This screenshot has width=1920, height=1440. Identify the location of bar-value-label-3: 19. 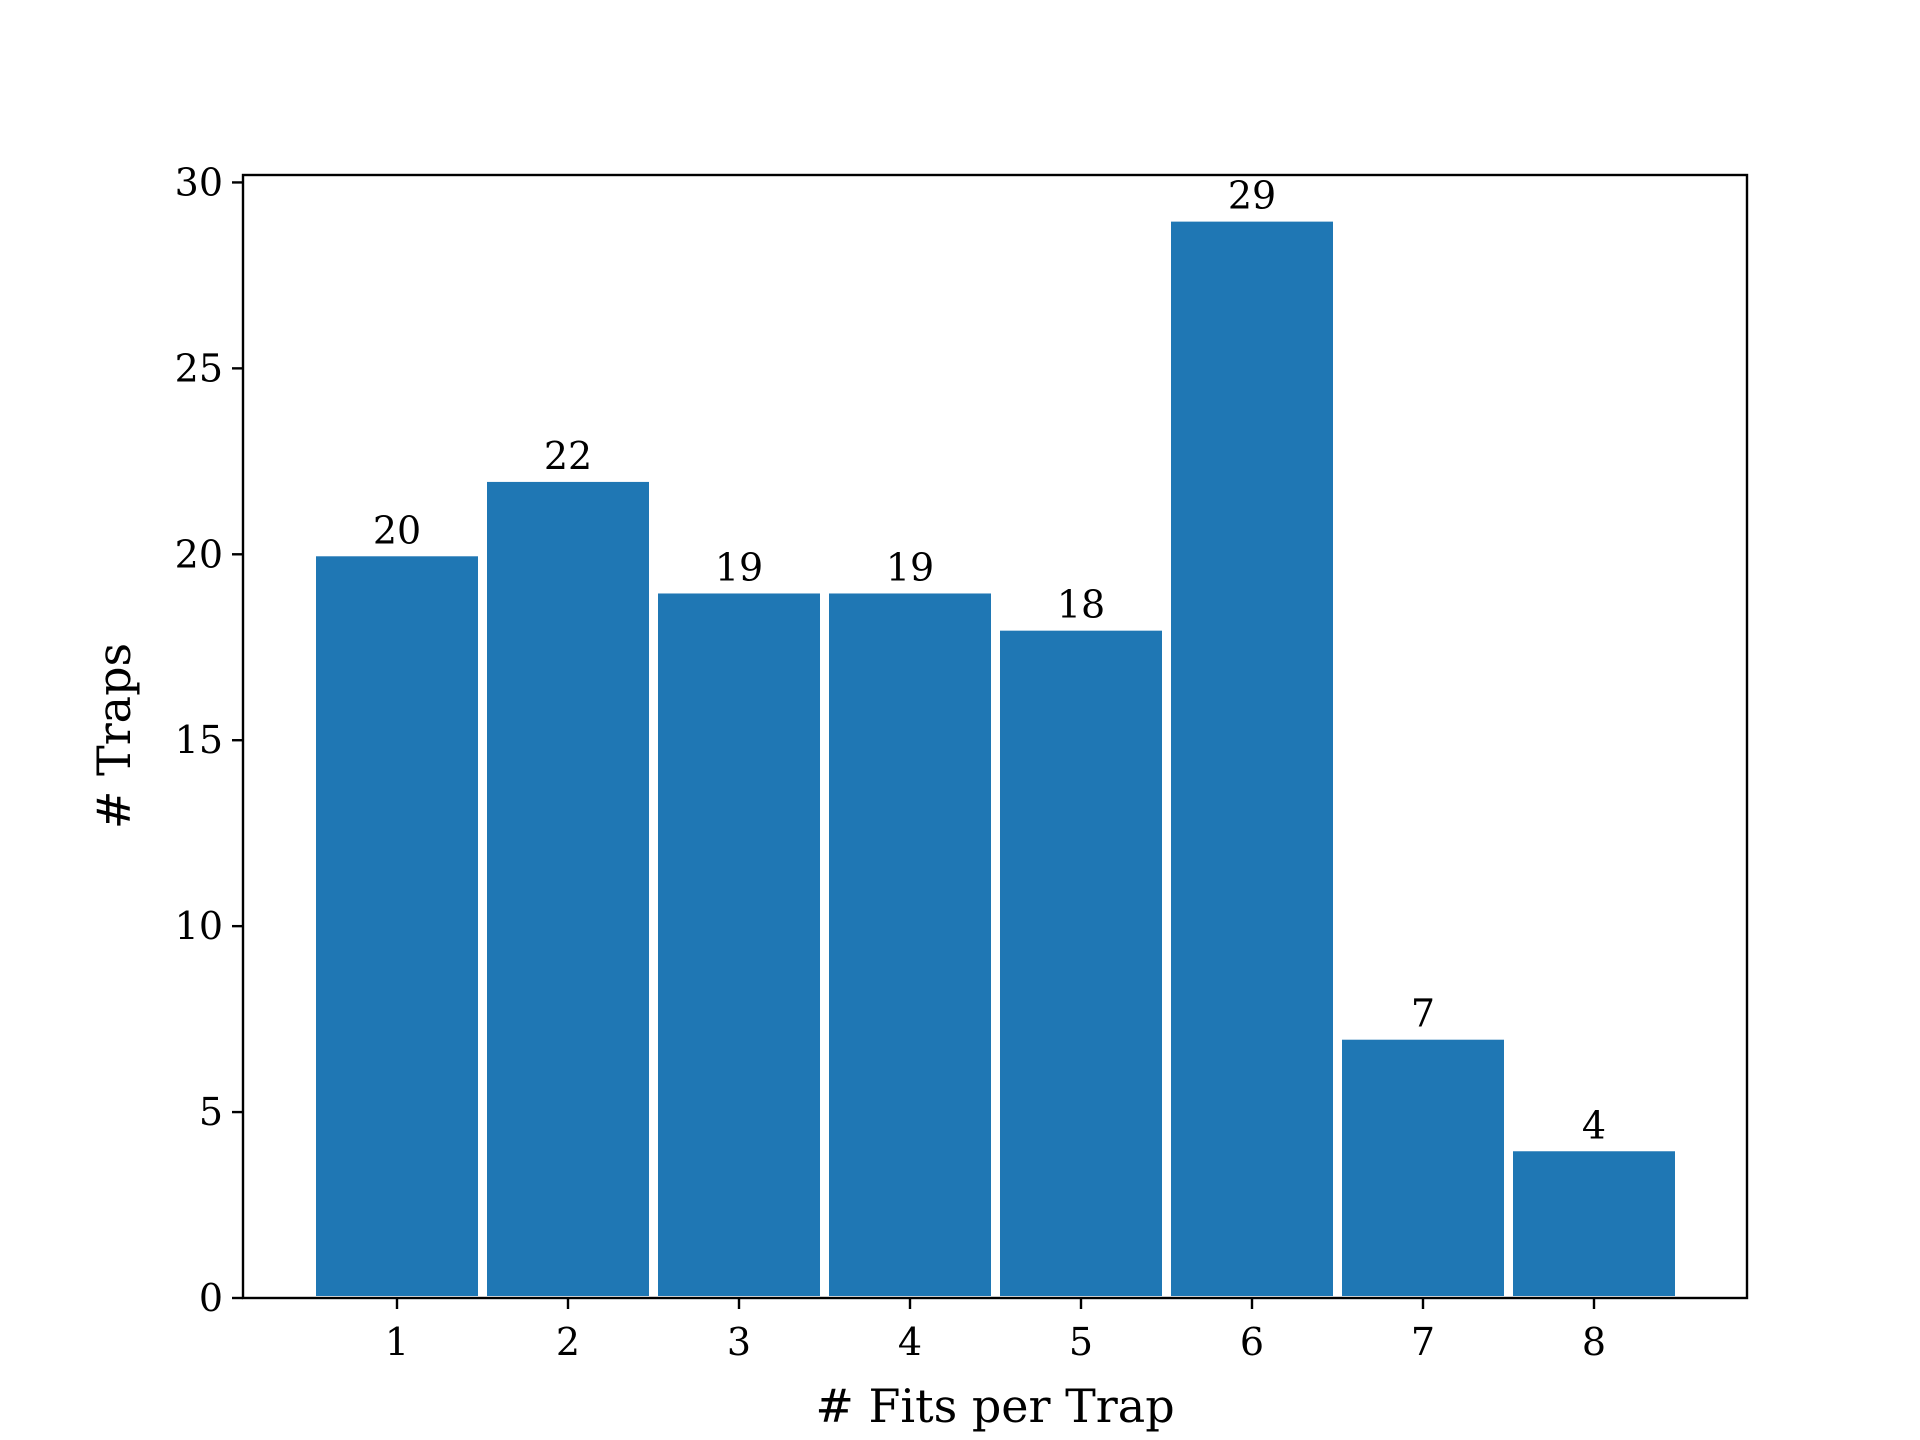
(739, 567).